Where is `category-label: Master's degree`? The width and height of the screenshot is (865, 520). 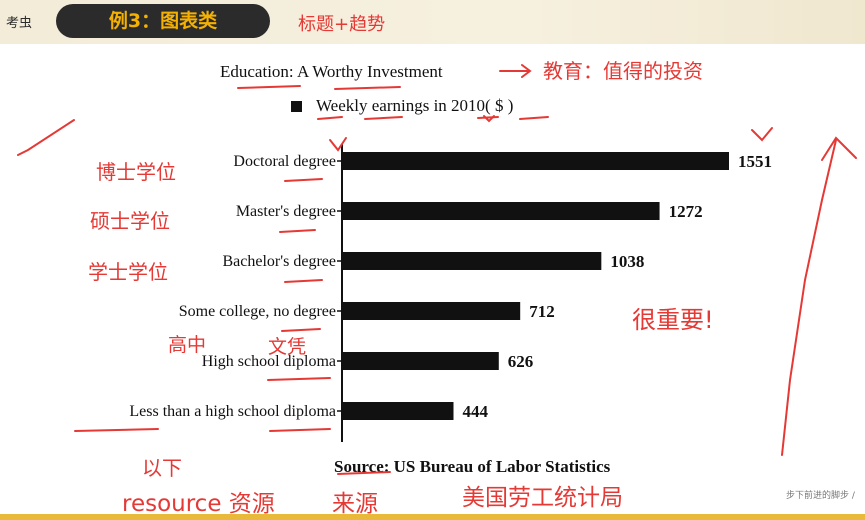 category-label: Master's degree is located at coordinates (286, 211).